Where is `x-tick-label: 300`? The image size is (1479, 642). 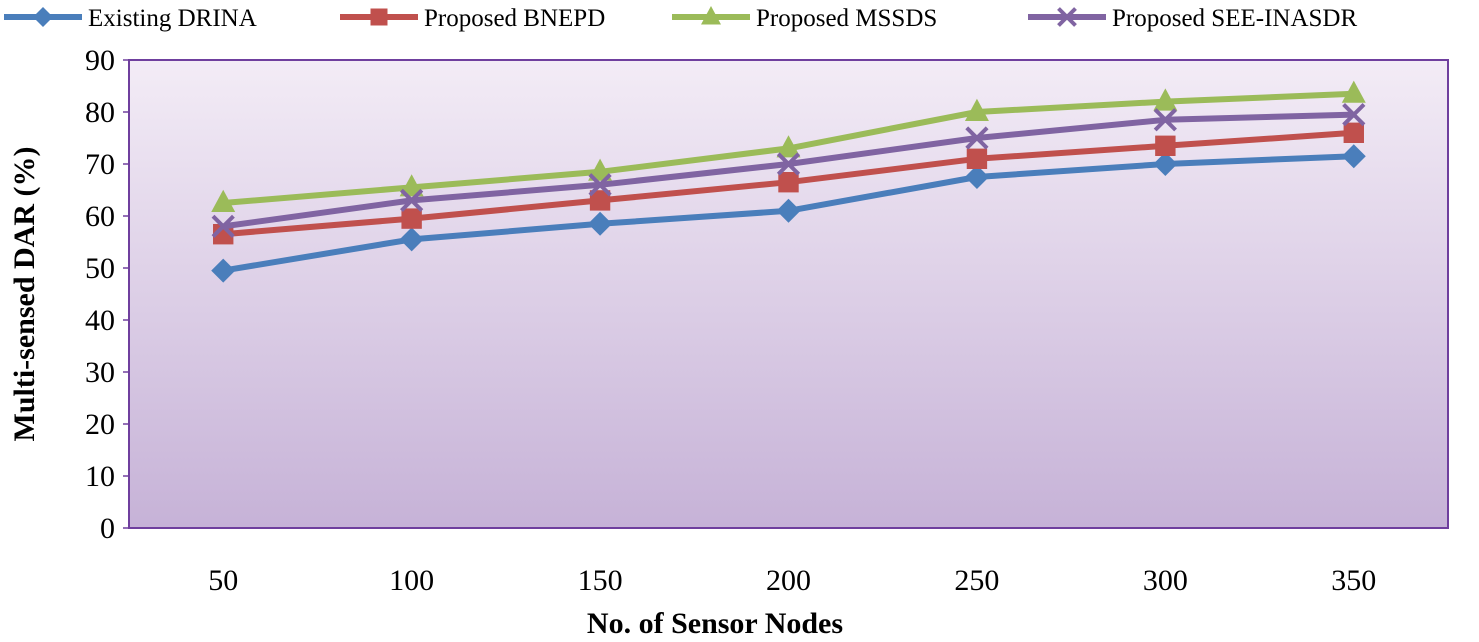
x-tick-label: 300 is located at coordinates (1165, 580).